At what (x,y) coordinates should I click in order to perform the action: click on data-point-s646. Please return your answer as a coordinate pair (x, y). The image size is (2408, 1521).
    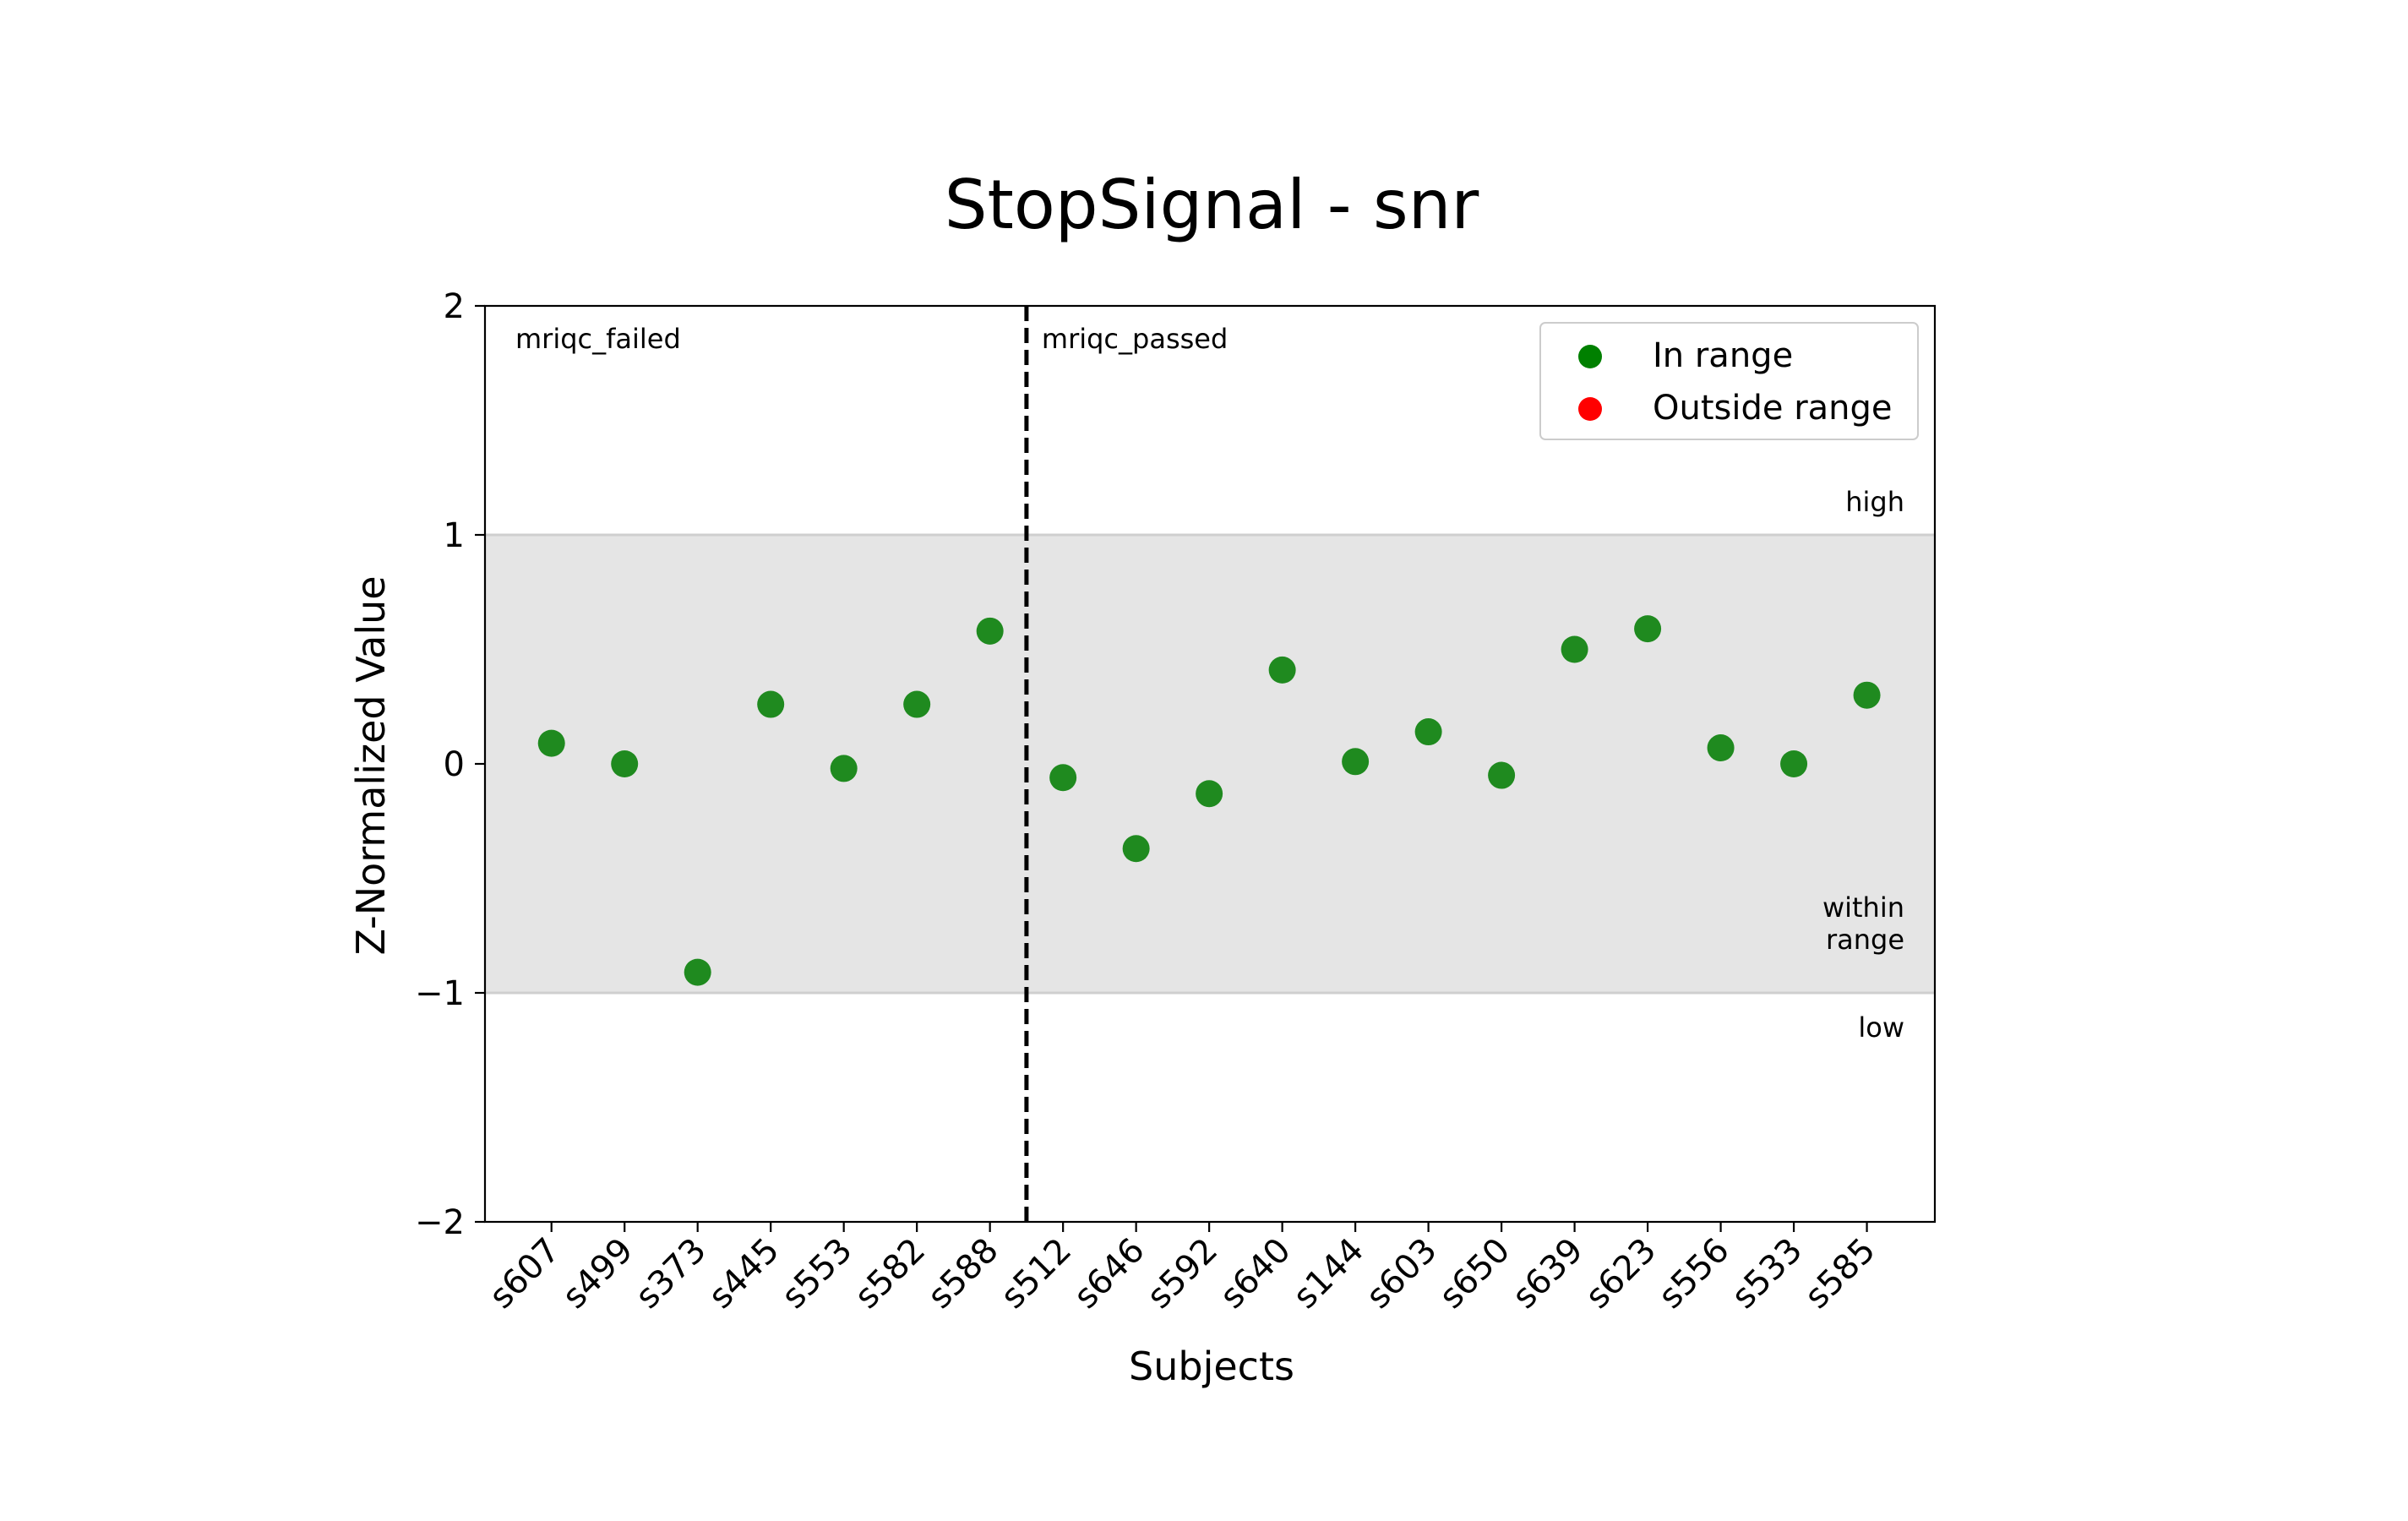
    Looking at the image, I should click on (1136, 849).